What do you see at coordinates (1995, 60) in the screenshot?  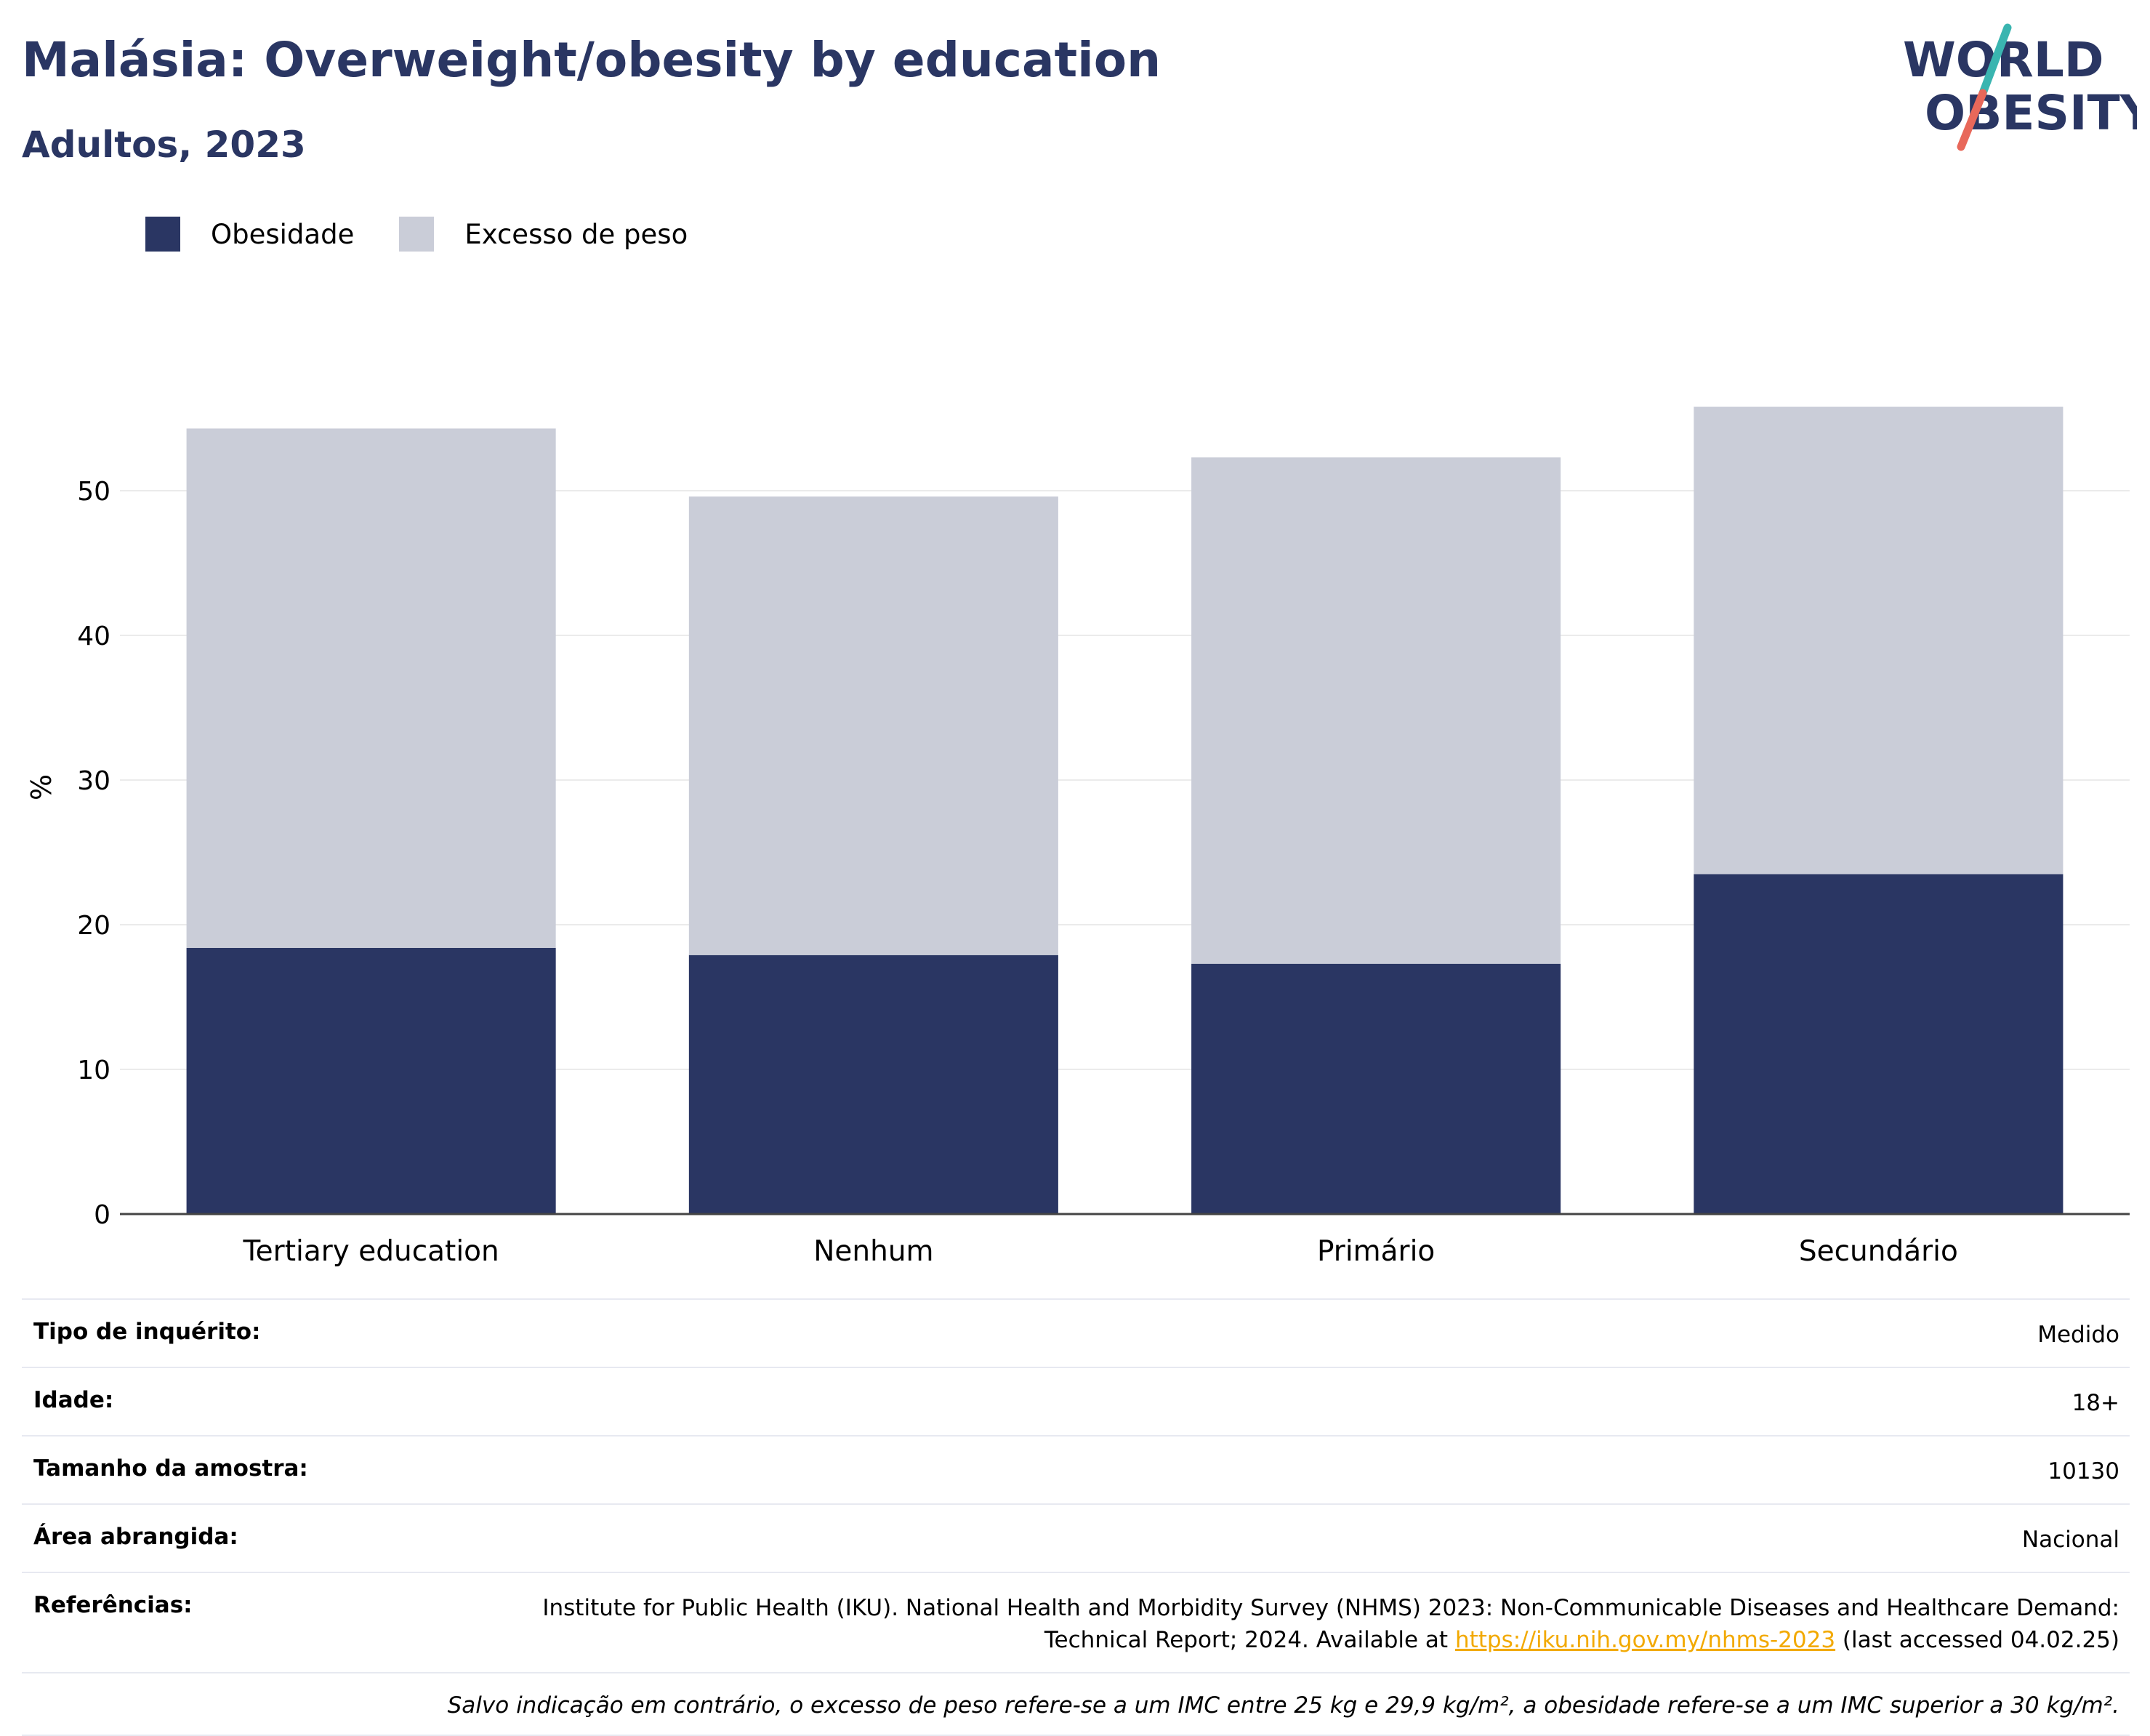 I see `logo-slash-top` at bounding box center [1995, 60].